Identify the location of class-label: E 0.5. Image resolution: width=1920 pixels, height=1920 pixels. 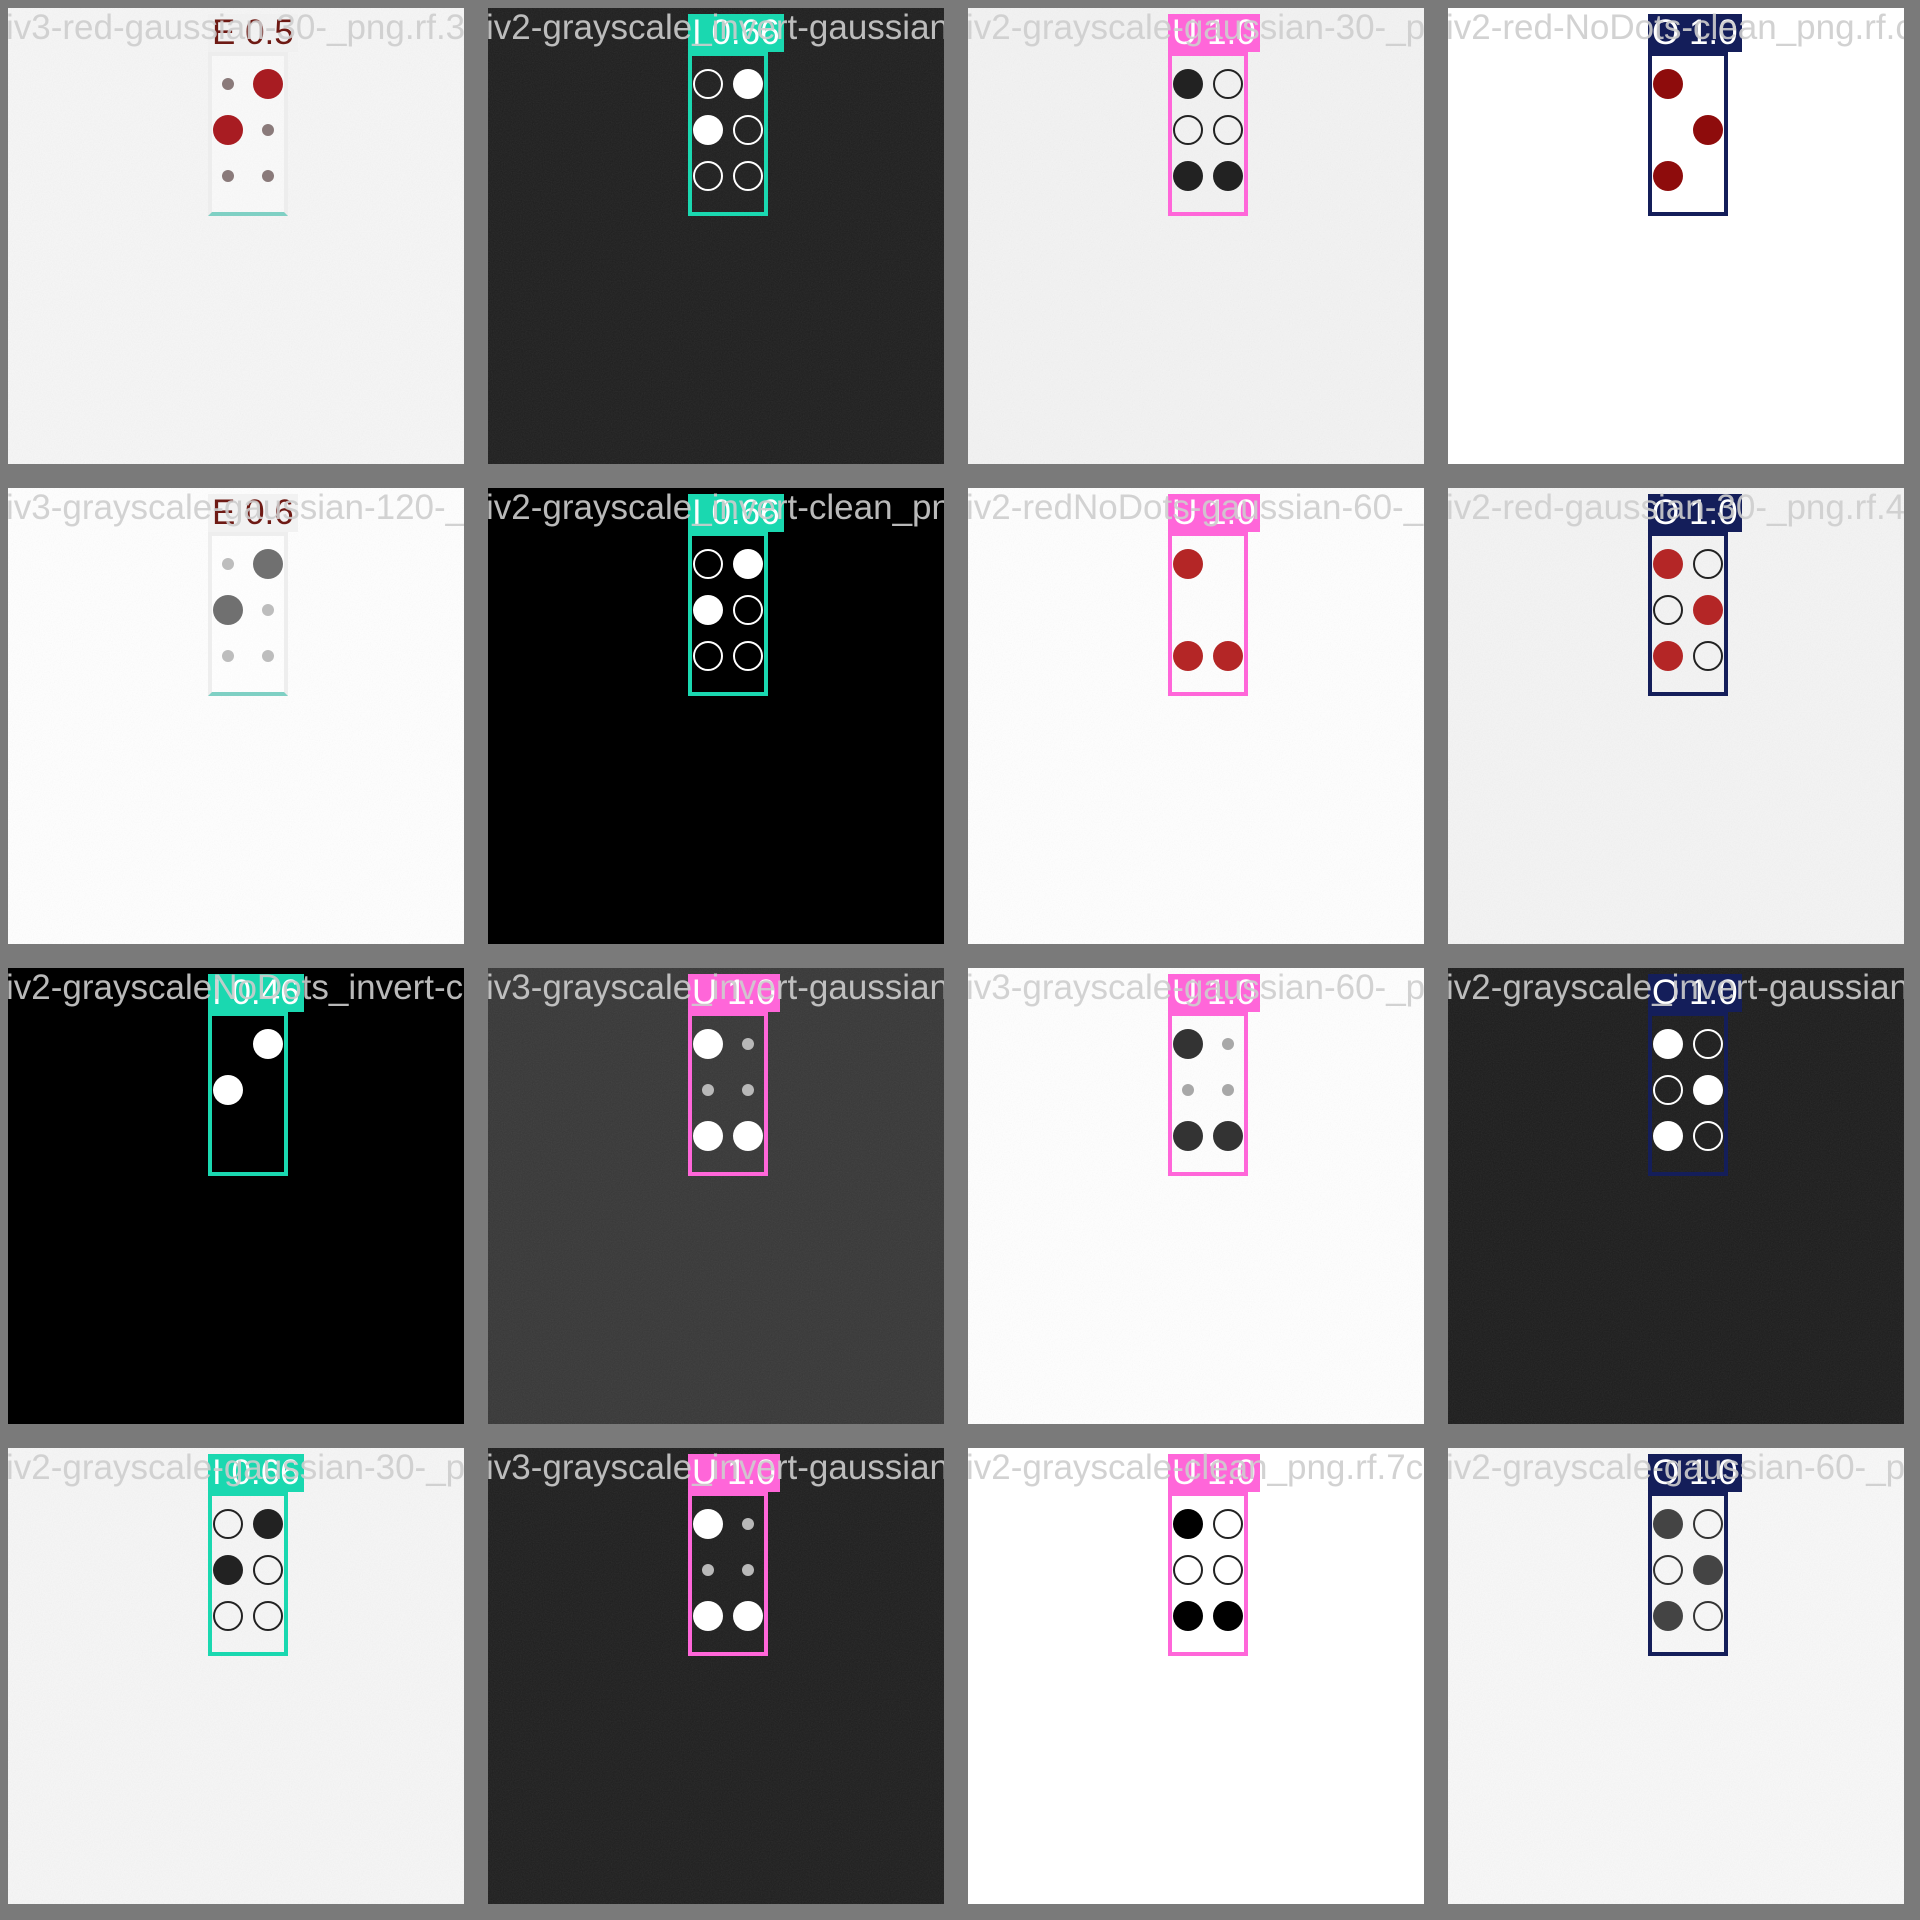
(253, 33).